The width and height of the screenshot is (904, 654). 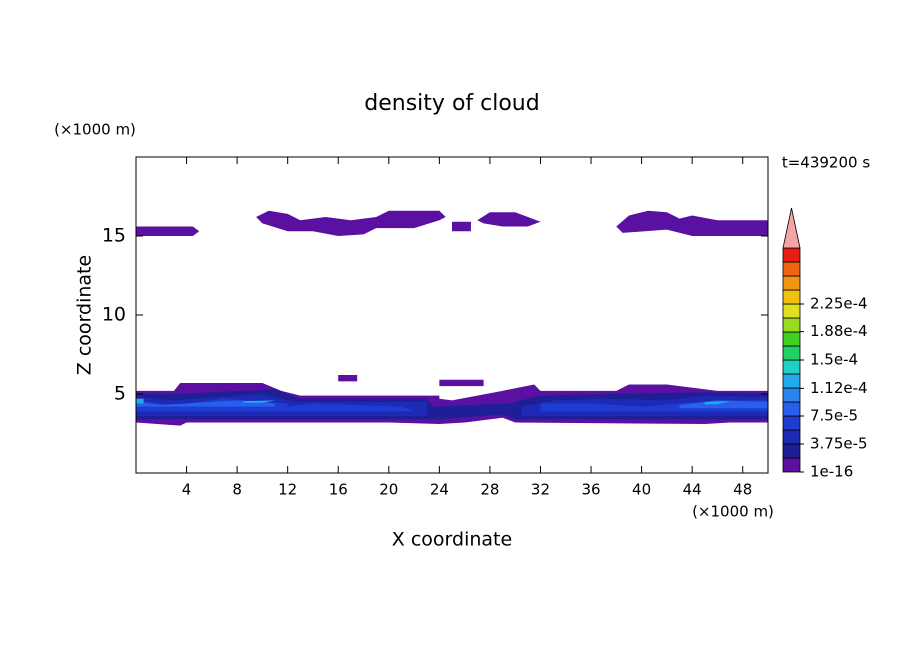 I want to click on x-tick-label: 28, so click(x=489, y=490).